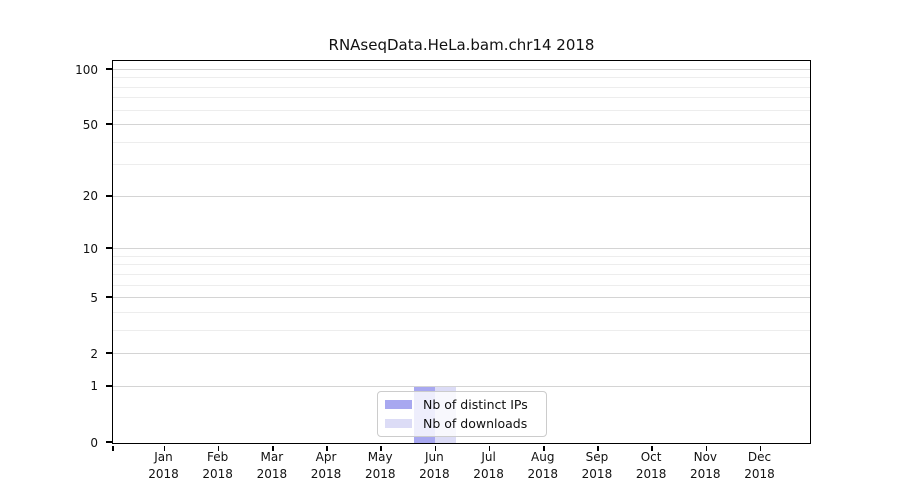 Image resolution: width=900 pixels, height=500 pixels. I want to click on x-tick-label: Oct 2018, so click(651, 465).